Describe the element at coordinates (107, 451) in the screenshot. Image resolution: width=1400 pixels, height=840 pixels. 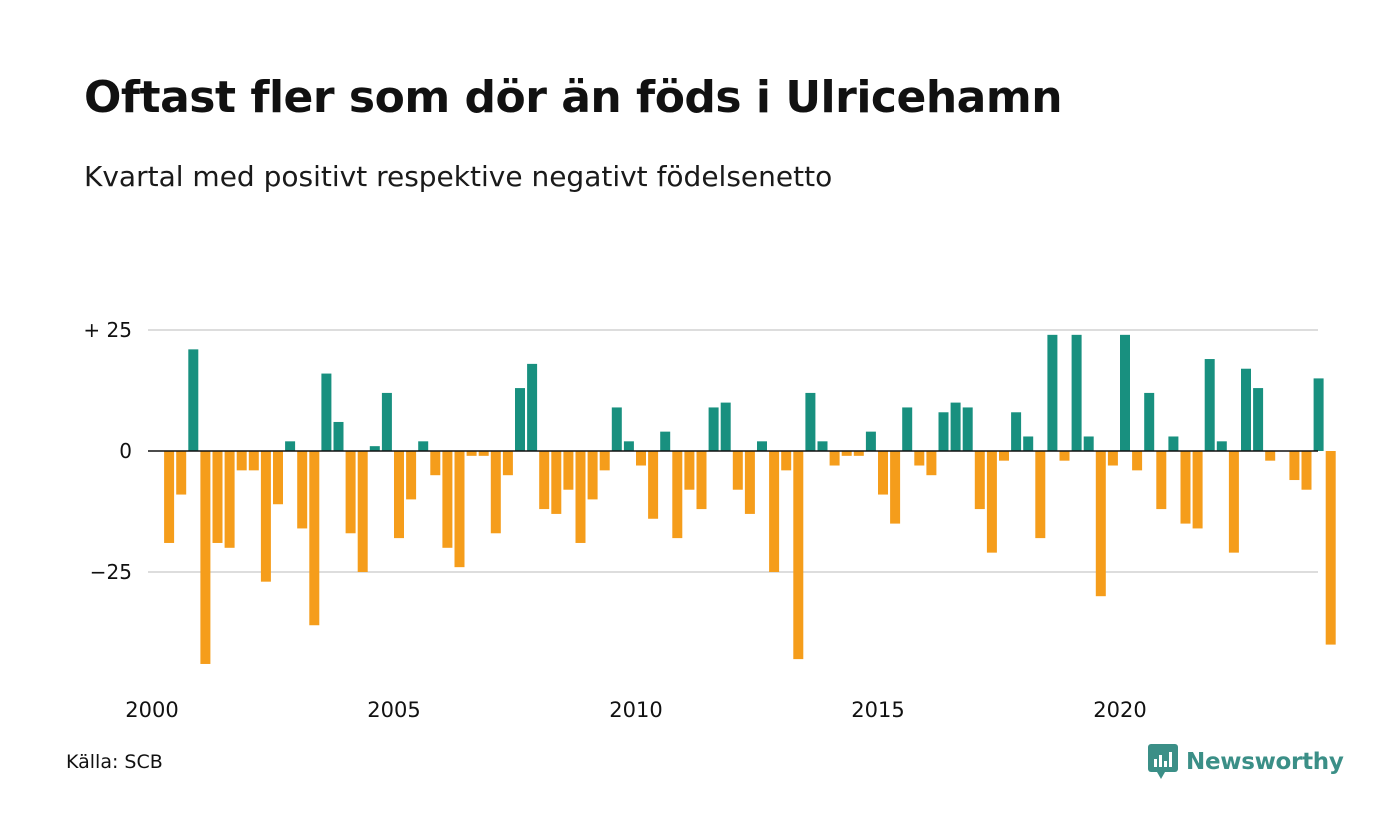
I see `y-axis-ticks: + 25 0 −25` at that location.